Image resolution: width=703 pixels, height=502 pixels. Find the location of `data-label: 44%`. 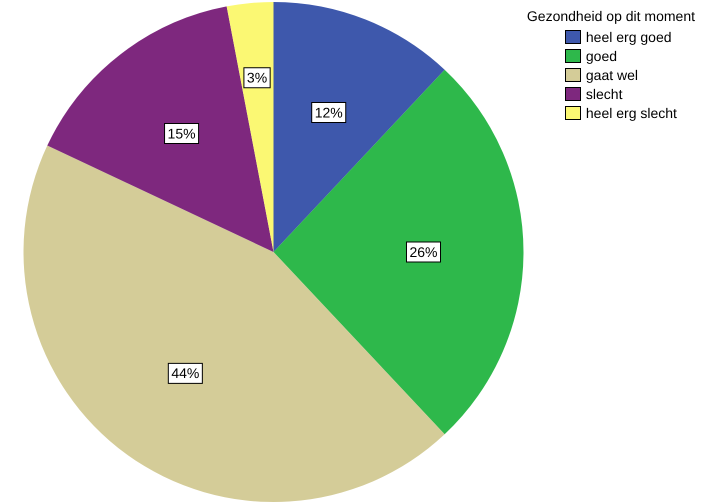

data-label: 44% is located at coordinates (185, 373).